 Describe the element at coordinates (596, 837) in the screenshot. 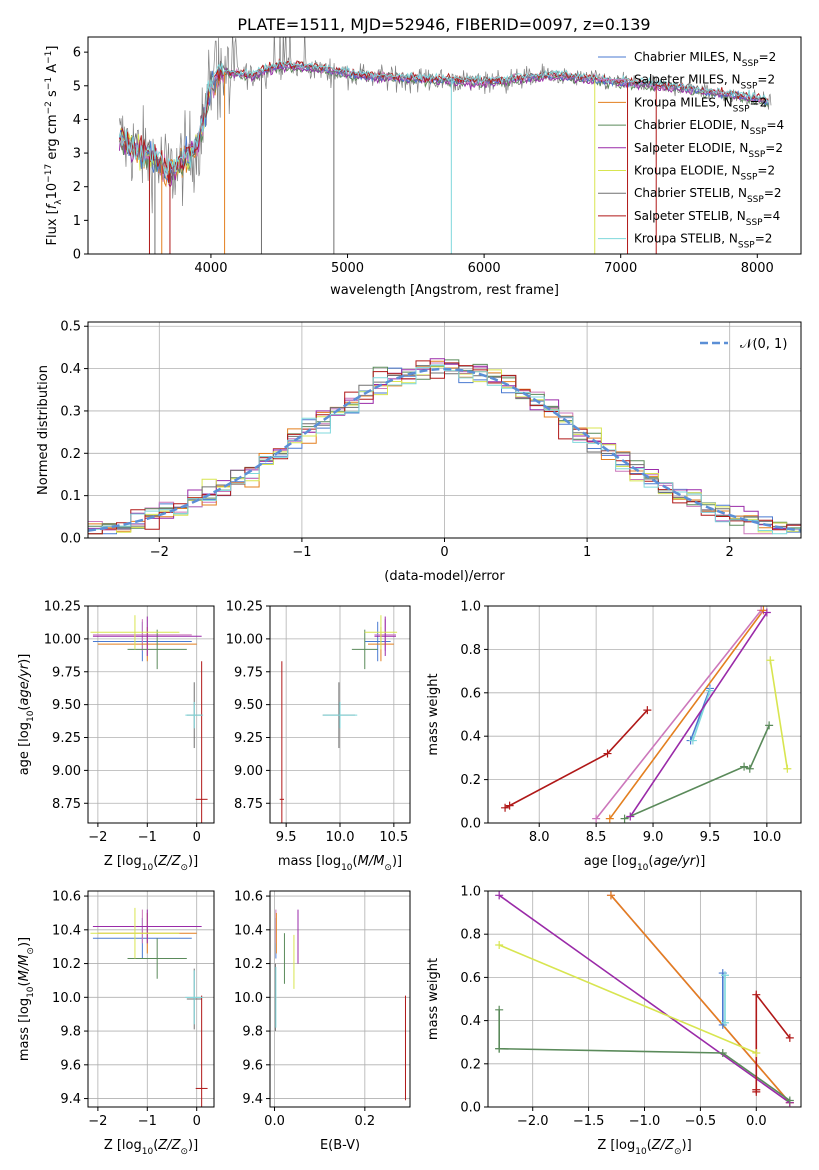

I see `x-tick-label: 8.5` at that location.